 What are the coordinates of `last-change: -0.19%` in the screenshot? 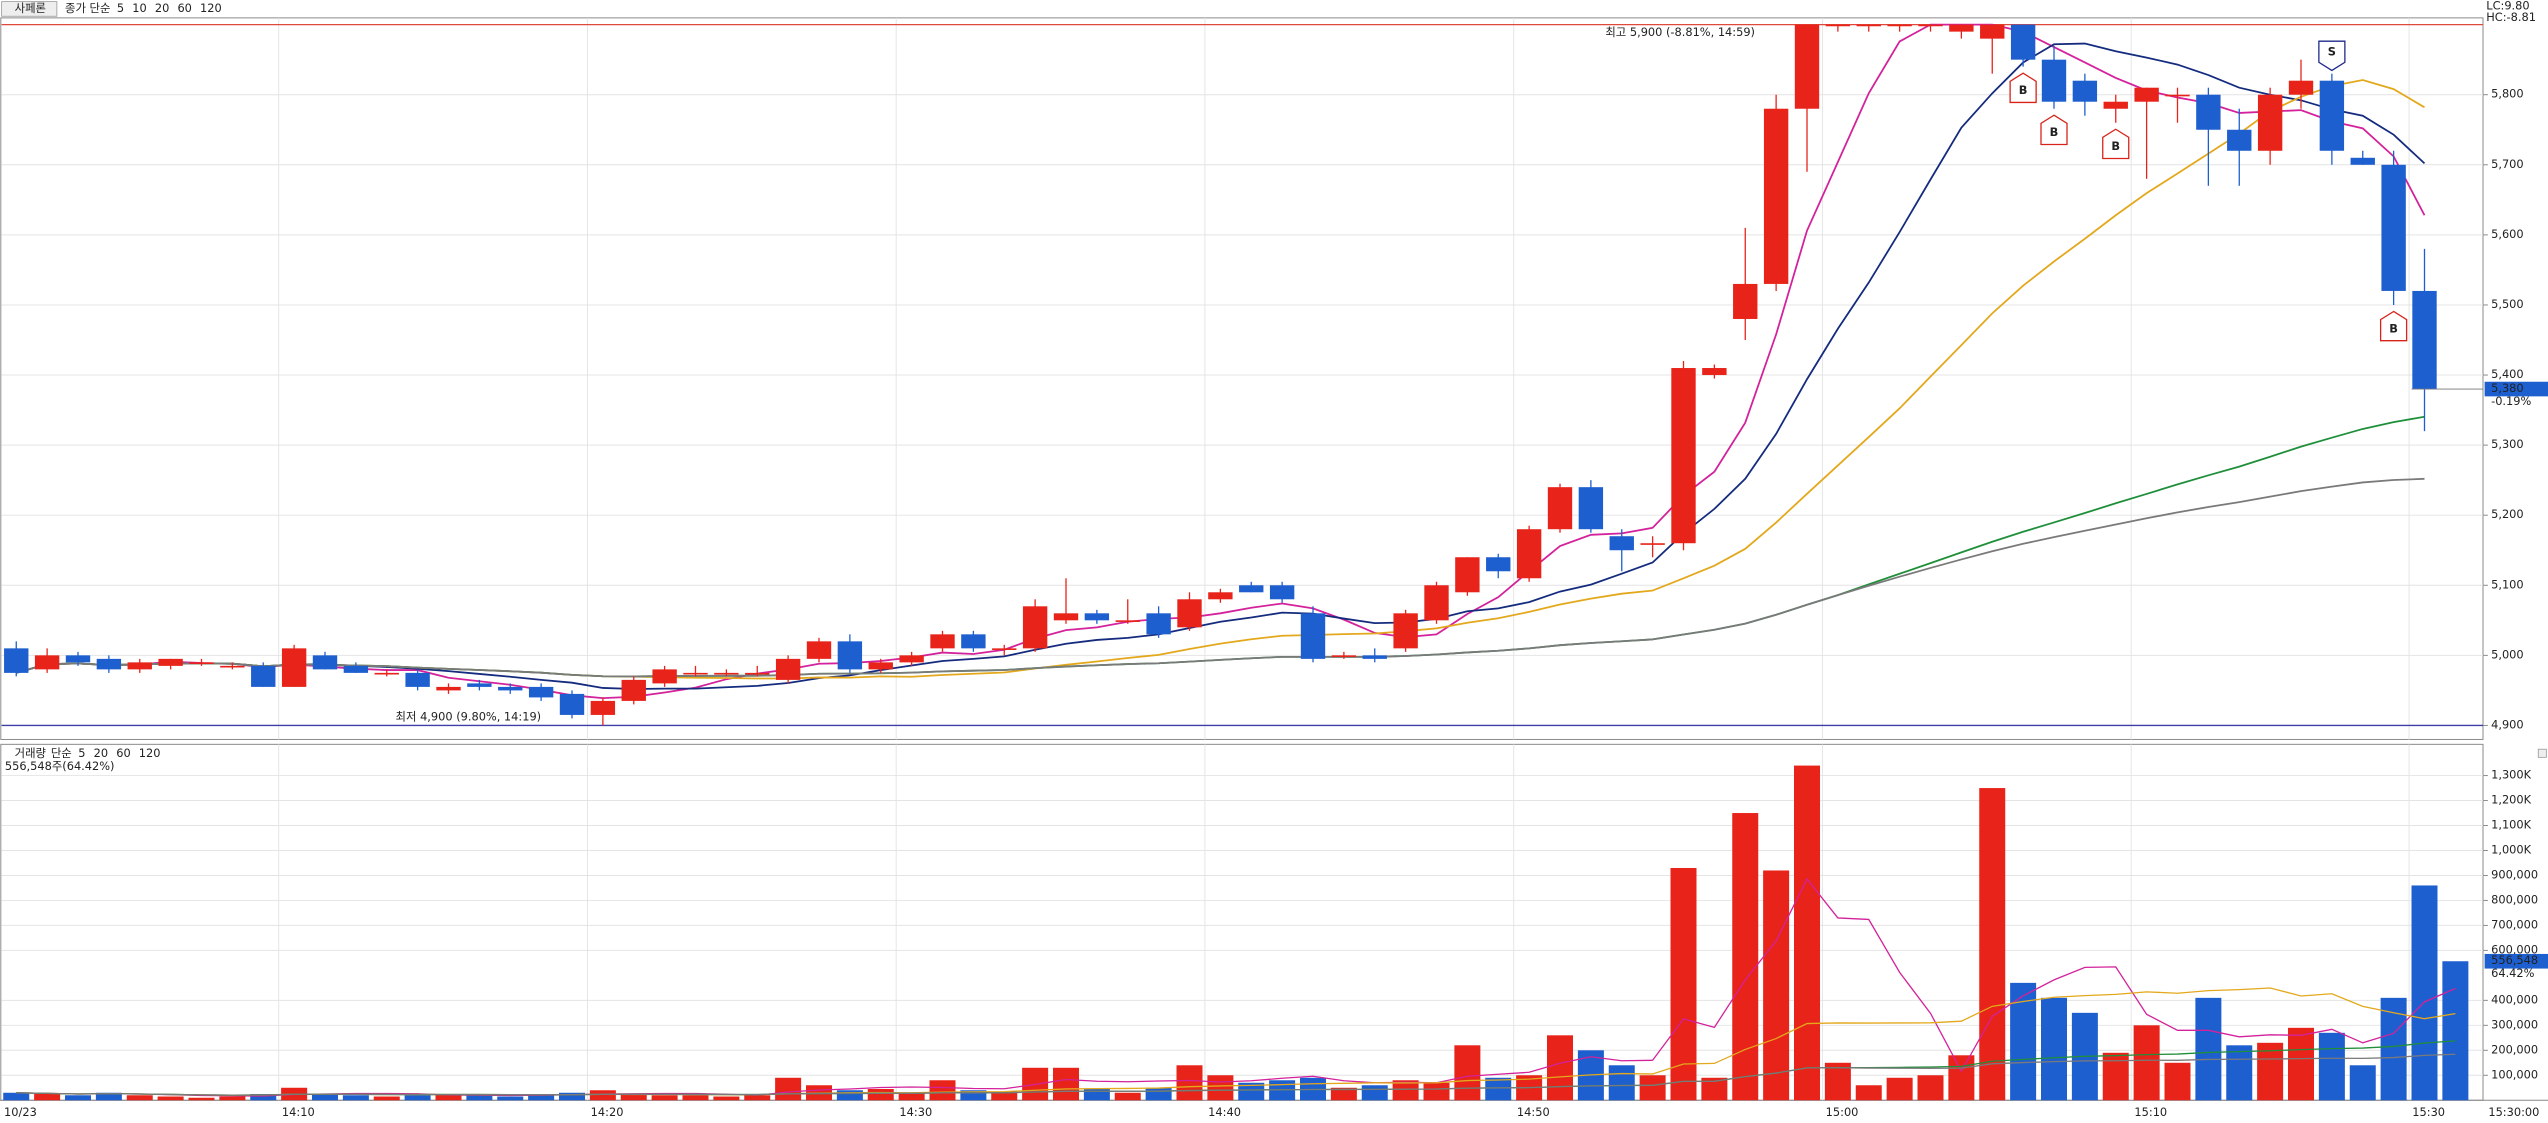 It's located at (2511, 401).